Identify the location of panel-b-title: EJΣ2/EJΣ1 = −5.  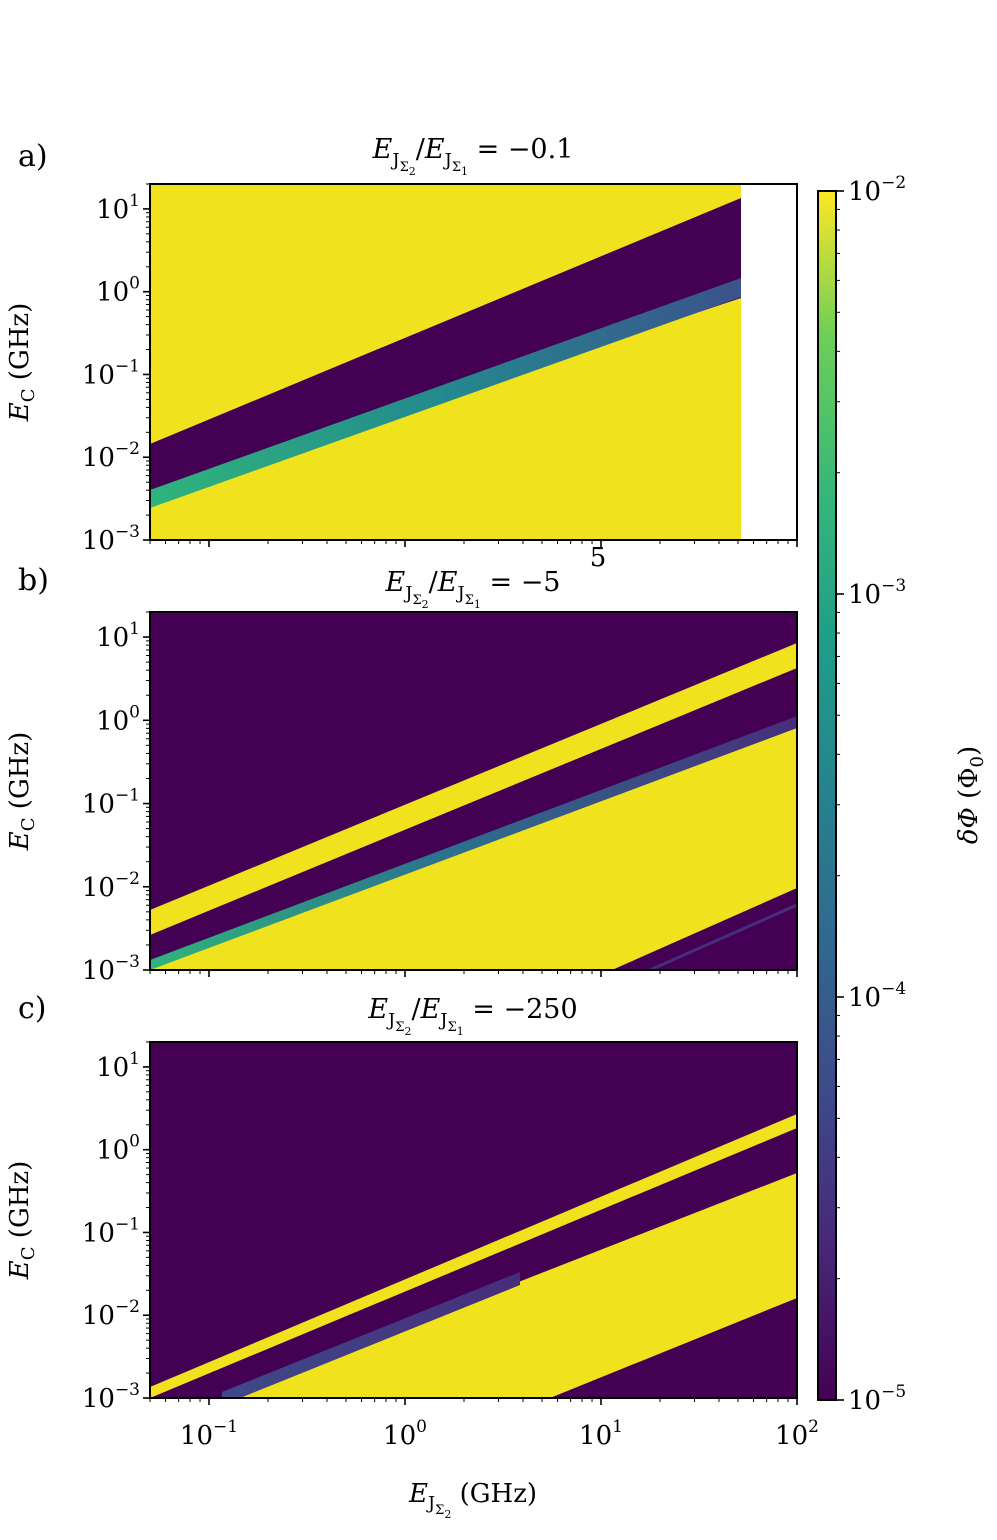
(473, 589).